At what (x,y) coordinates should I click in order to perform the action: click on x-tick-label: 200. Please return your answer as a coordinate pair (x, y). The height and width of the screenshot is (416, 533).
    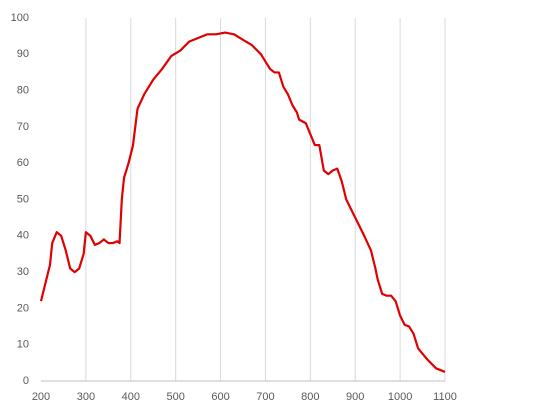
    Looking at the image, I should click on (41, 397).